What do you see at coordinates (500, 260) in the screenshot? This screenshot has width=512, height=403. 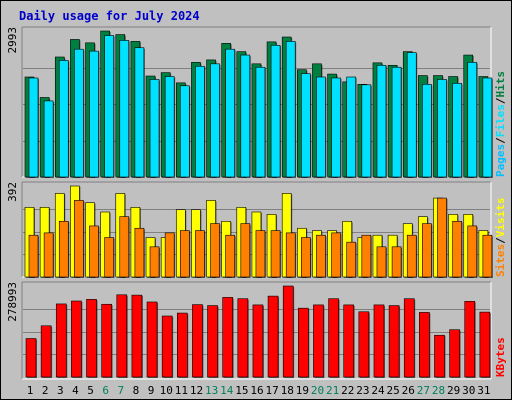 I see `legend-sites: Sites` at bounding box center [500, 260].